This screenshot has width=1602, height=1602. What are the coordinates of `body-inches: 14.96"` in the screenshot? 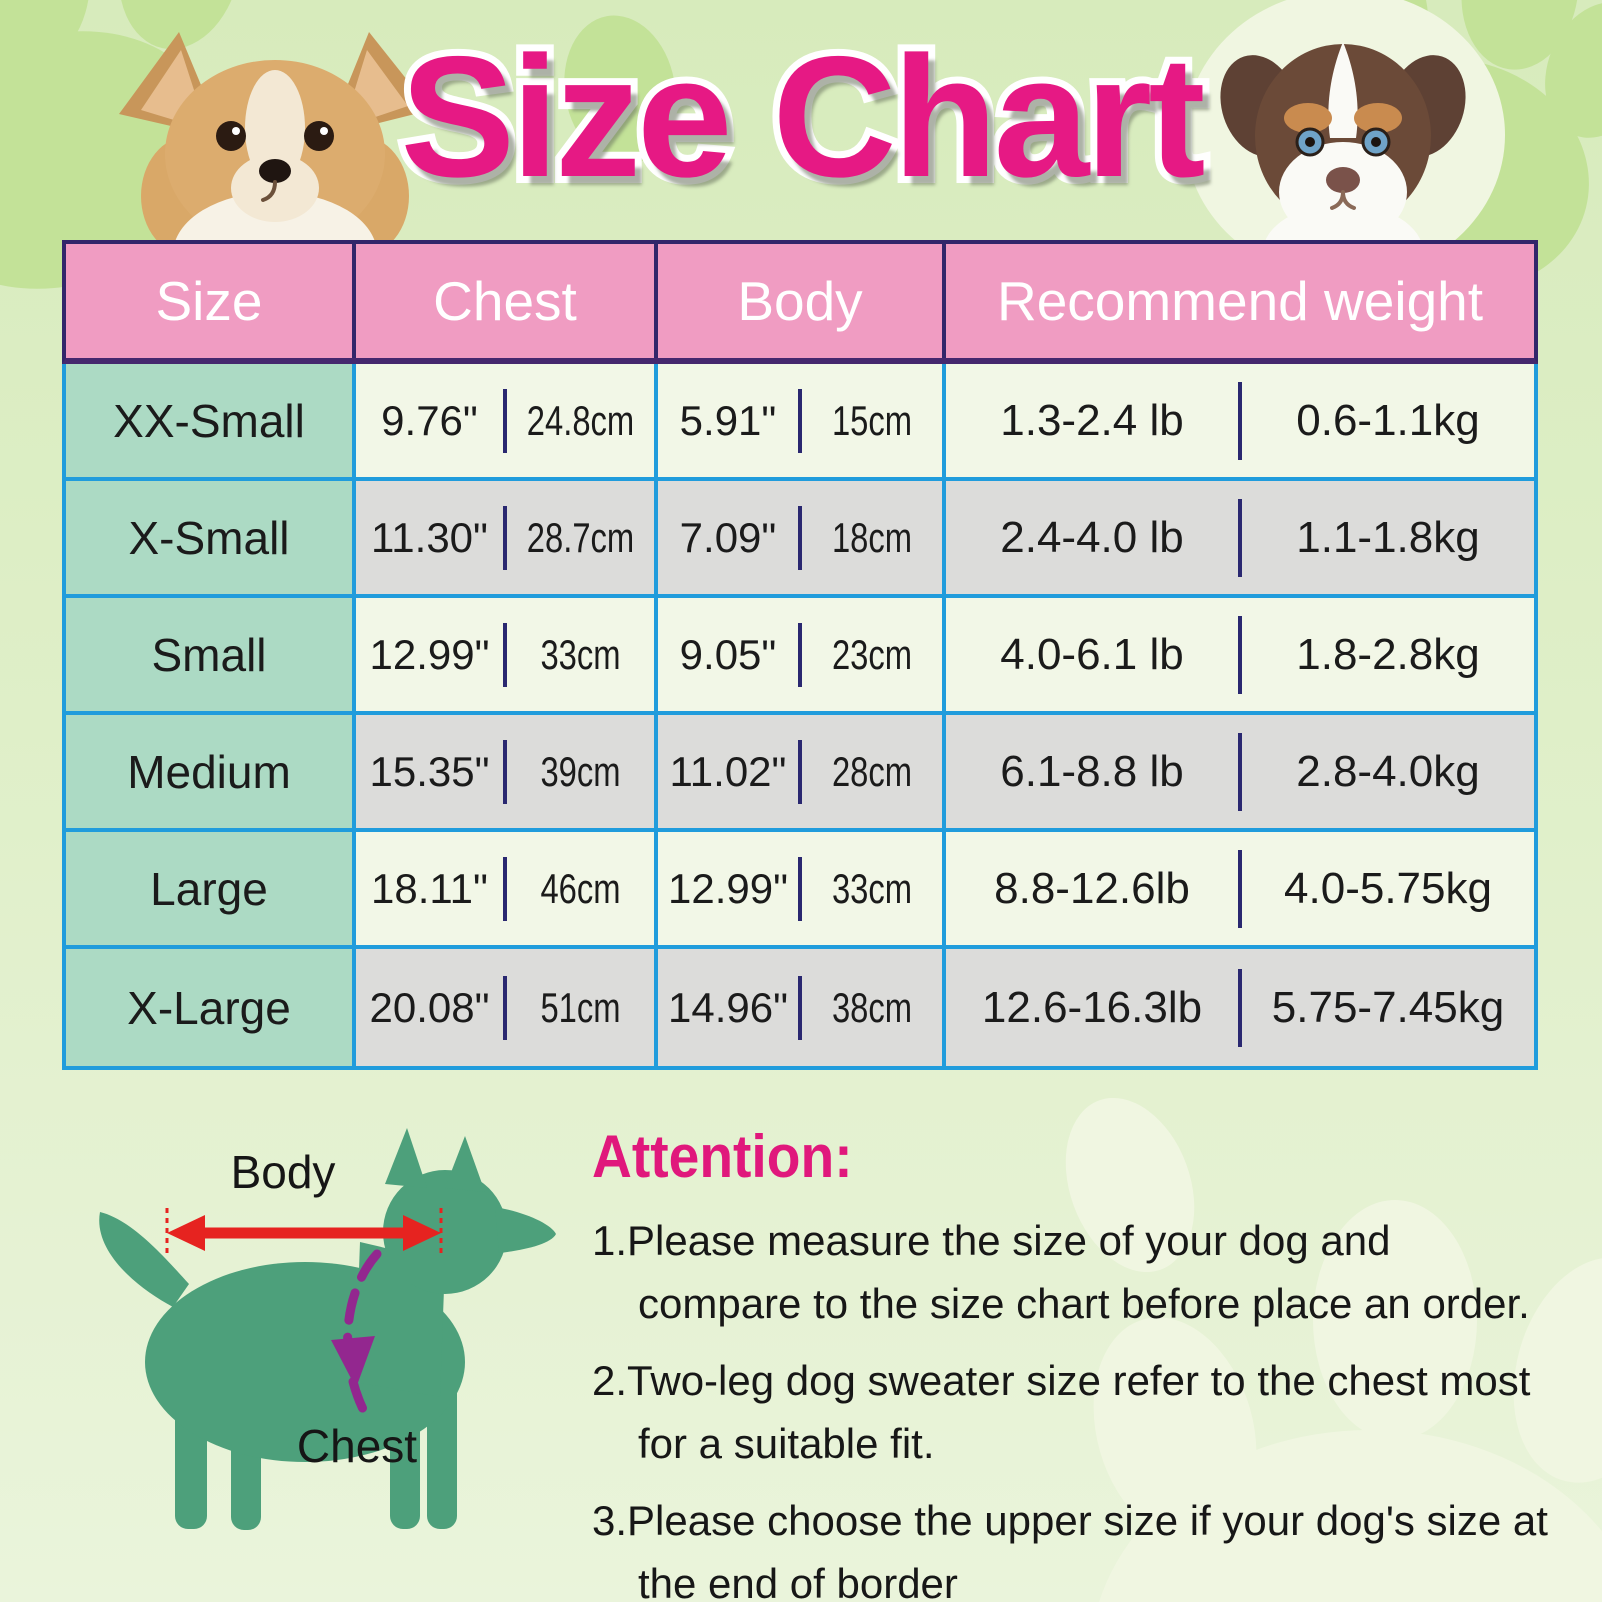 It's located at (727, 1007).